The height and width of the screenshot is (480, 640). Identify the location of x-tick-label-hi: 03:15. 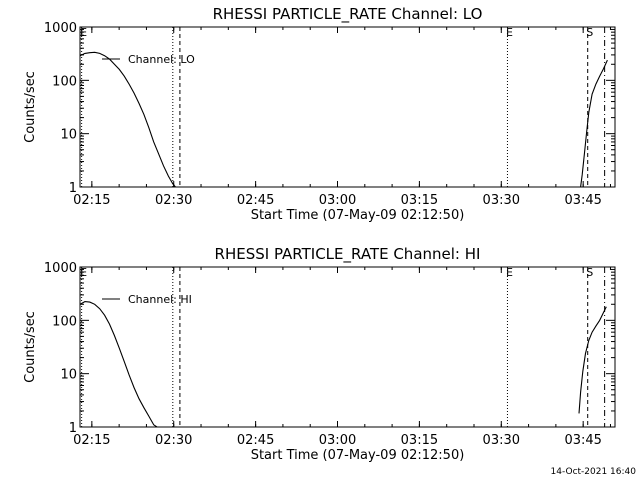
(419, 440).